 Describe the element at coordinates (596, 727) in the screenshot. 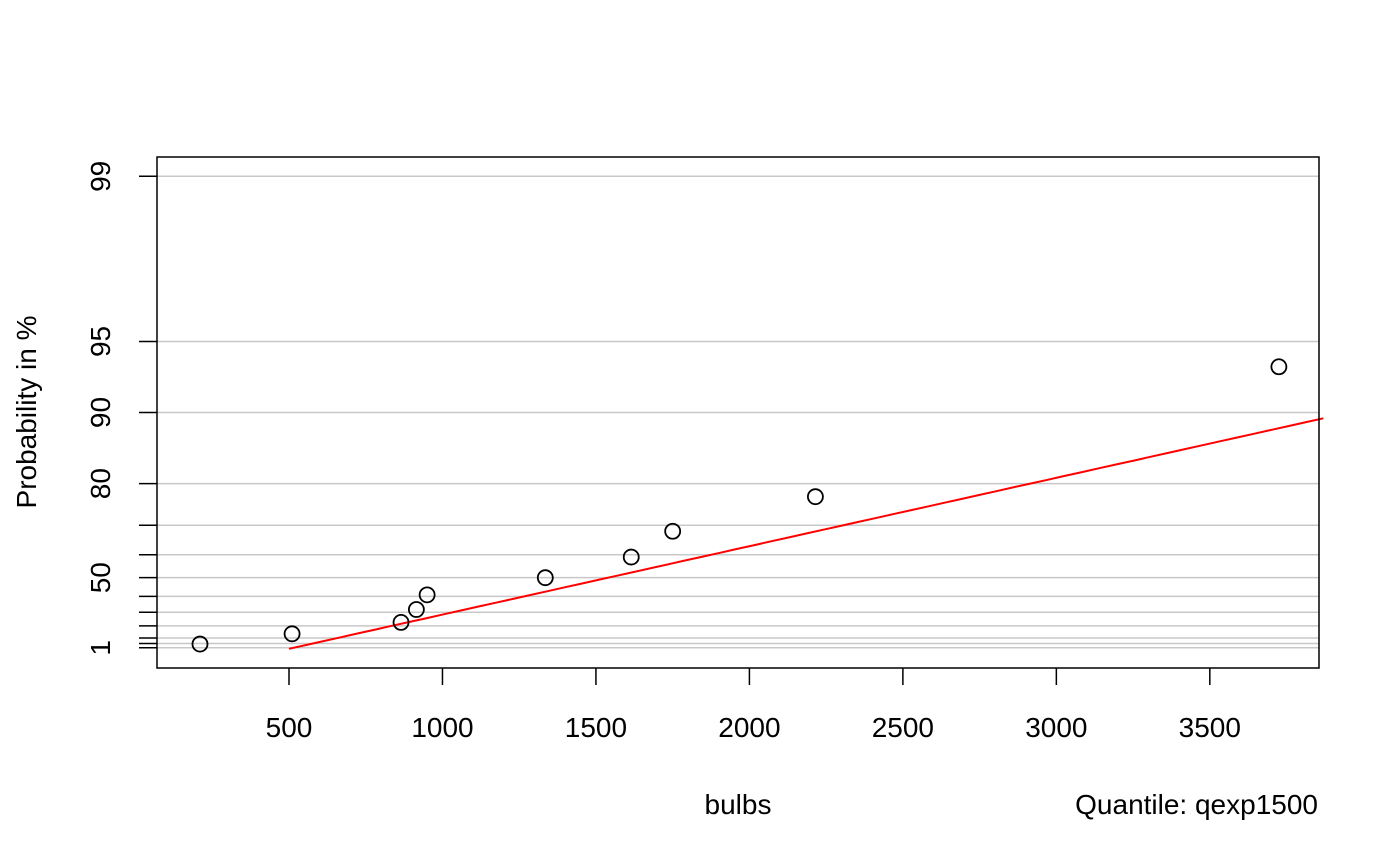

I see `x-tick-label: 1500` at that location.